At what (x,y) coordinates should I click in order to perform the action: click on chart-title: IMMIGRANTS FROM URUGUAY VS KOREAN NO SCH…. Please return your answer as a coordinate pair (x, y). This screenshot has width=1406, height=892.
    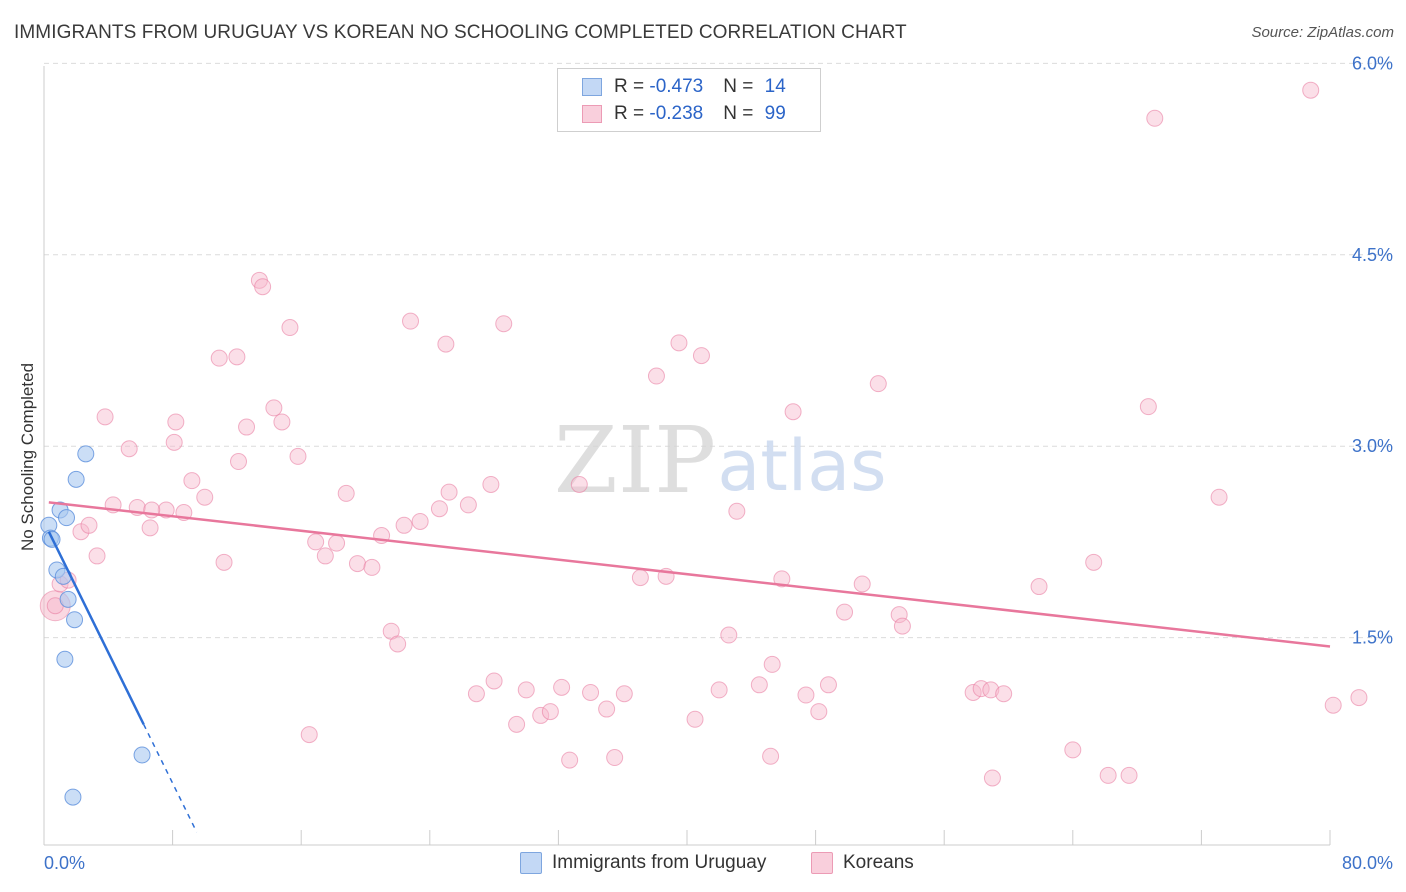
    Looking at the image, I should click on (460, 32).